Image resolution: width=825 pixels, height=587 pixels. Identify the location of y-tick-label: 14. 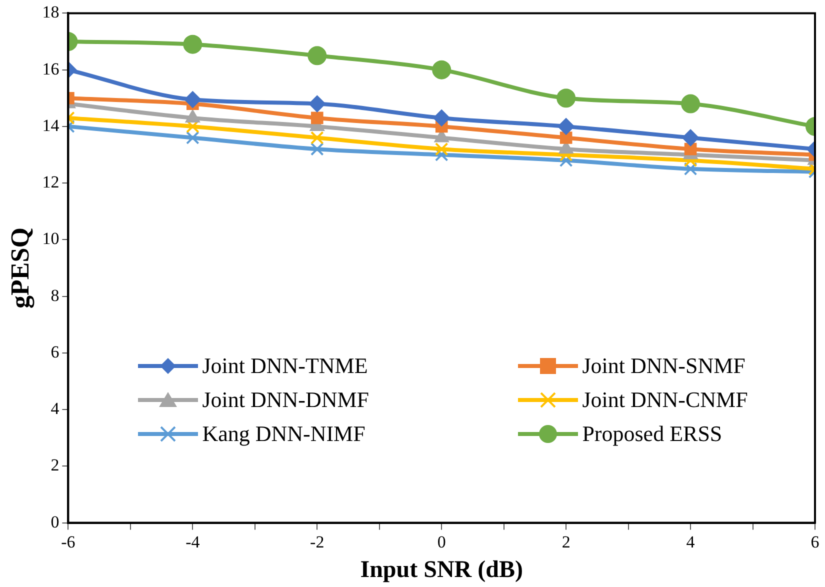
(51, 125).